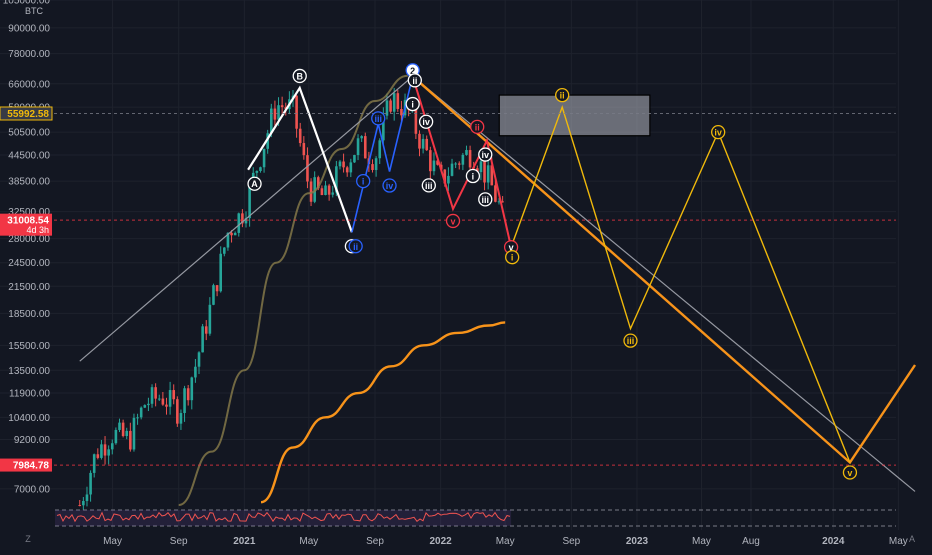  What do you see at coordinates (29, 287) in the screenshot?
I see `y-tick-label: 21500.00` at bounding box center [29, 287].